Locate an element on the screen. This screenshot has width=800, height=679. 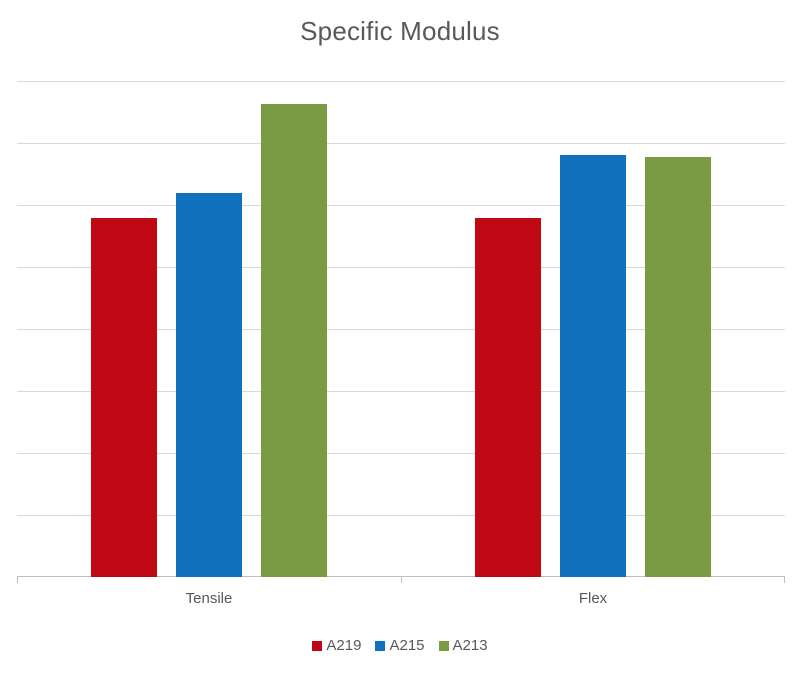
legend-item-a219: A219 is located at coordinates (336, 645).